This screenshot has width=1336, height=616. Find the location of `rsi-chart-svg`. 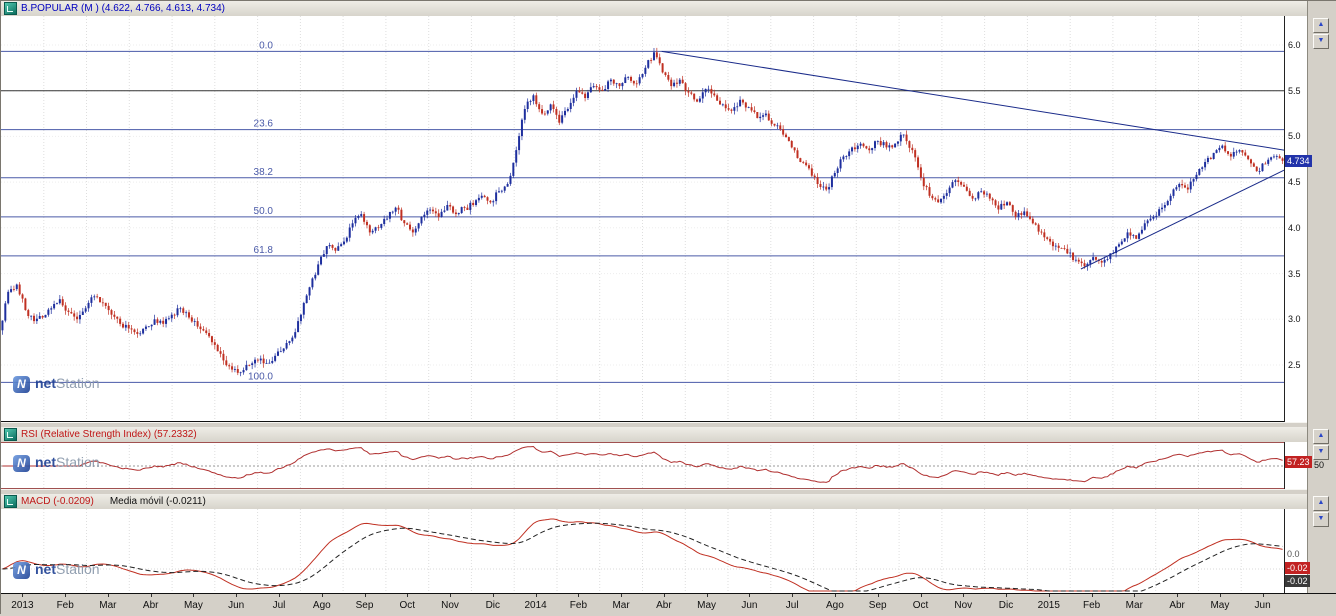

rsi-chart-svg is located at coordinates (642, 465).